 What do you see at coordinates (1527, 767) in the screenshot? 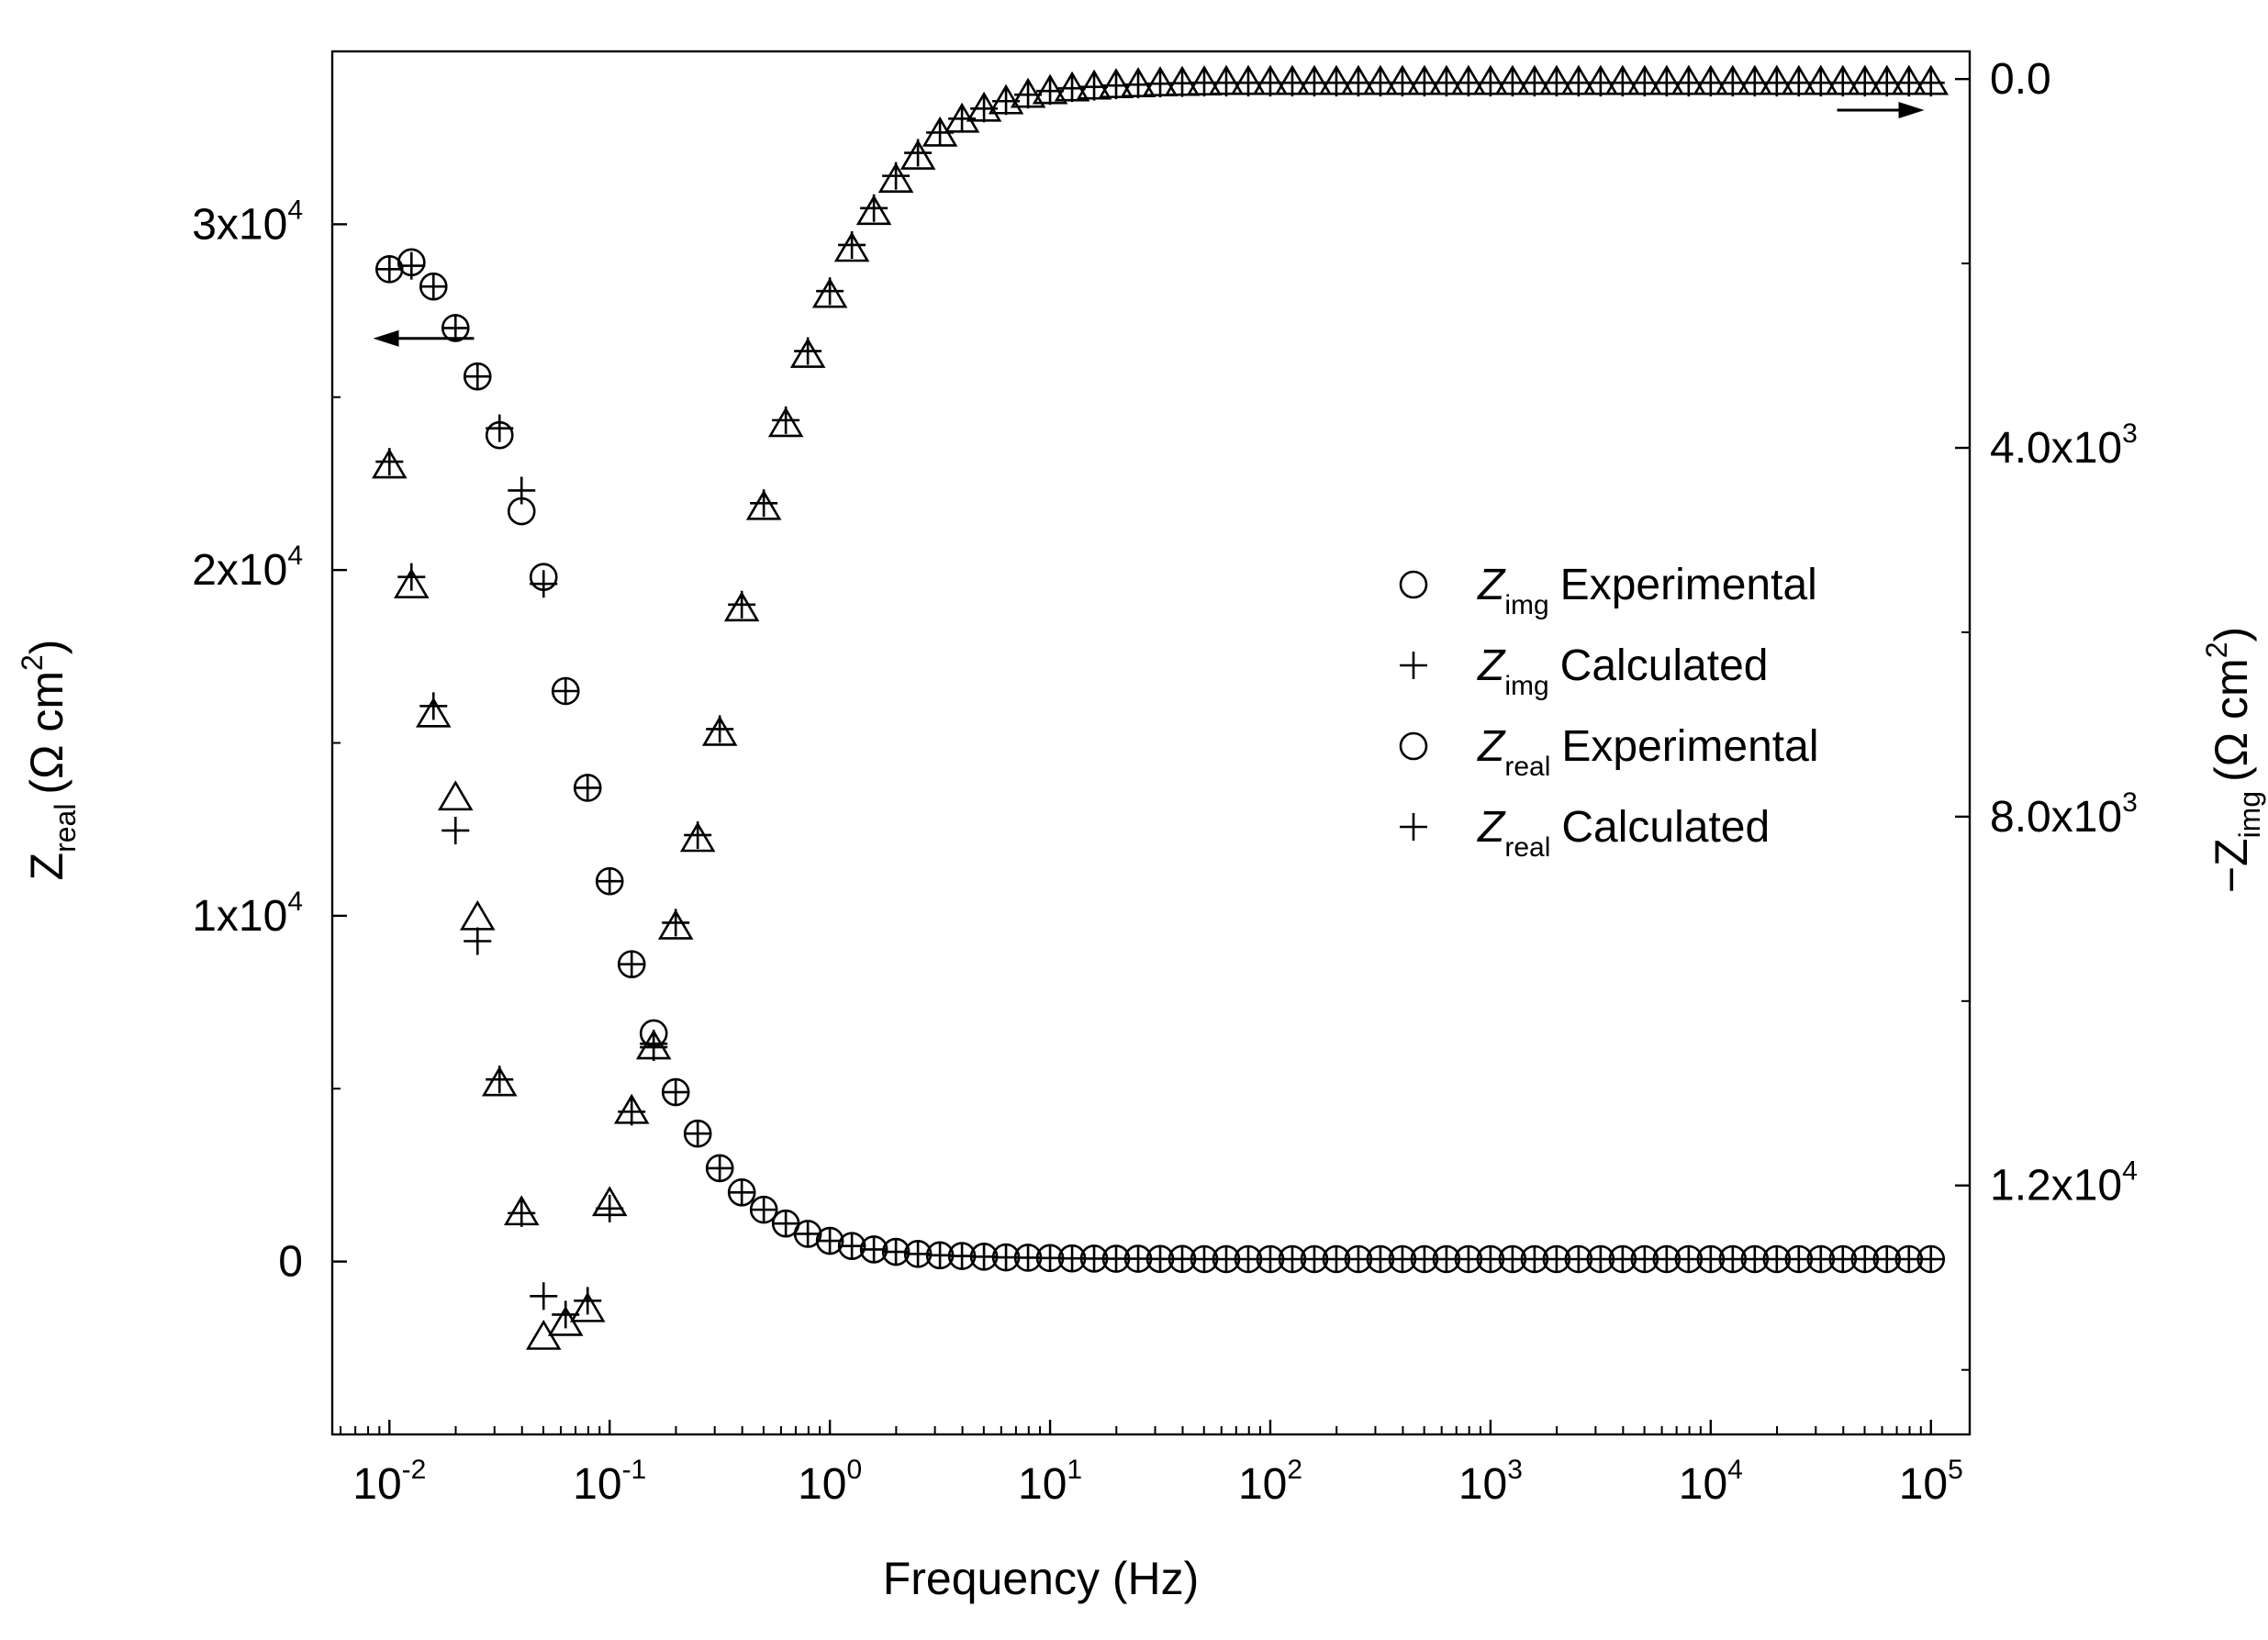
I see `legend-sub-2: real` at bounding box center [1527, 767].